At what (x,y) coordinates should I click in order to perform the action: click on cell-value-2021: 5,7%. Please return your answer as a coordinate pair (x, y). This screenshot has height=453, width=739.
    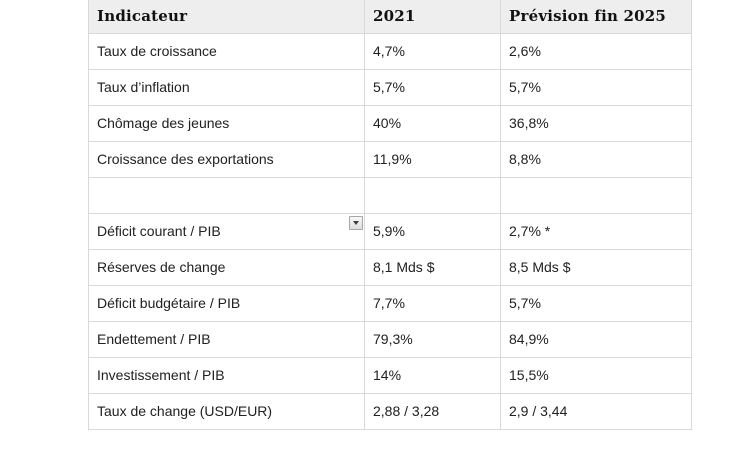
    Looking at the image, I should click on (432, 87).